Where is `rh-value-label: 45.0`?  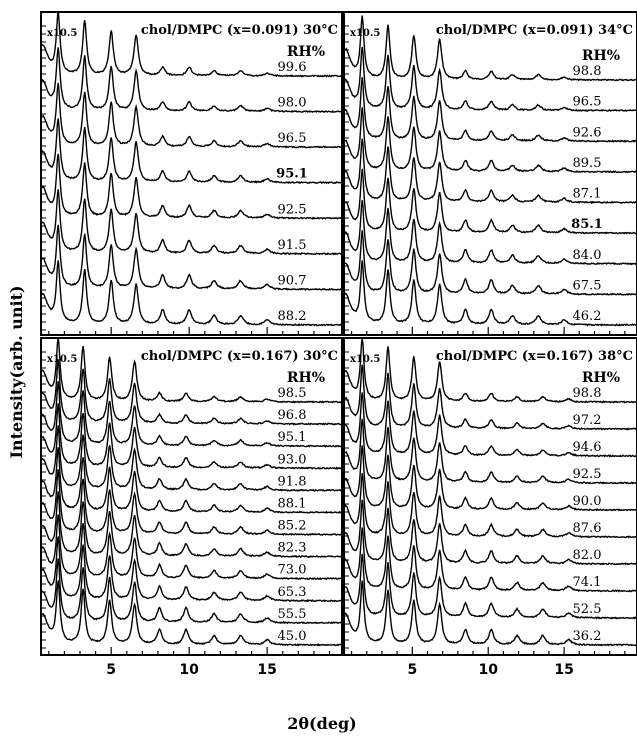
rh-value-label: 45.0 is located at coordinates (292, 636).